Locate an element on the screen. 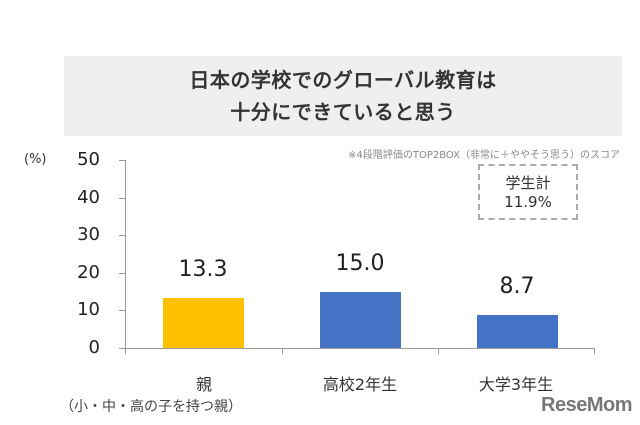 Image resolution: width=640 pixels, height=425 pixels. student-total-value: 11.9% is located at coordinates (528, 202).